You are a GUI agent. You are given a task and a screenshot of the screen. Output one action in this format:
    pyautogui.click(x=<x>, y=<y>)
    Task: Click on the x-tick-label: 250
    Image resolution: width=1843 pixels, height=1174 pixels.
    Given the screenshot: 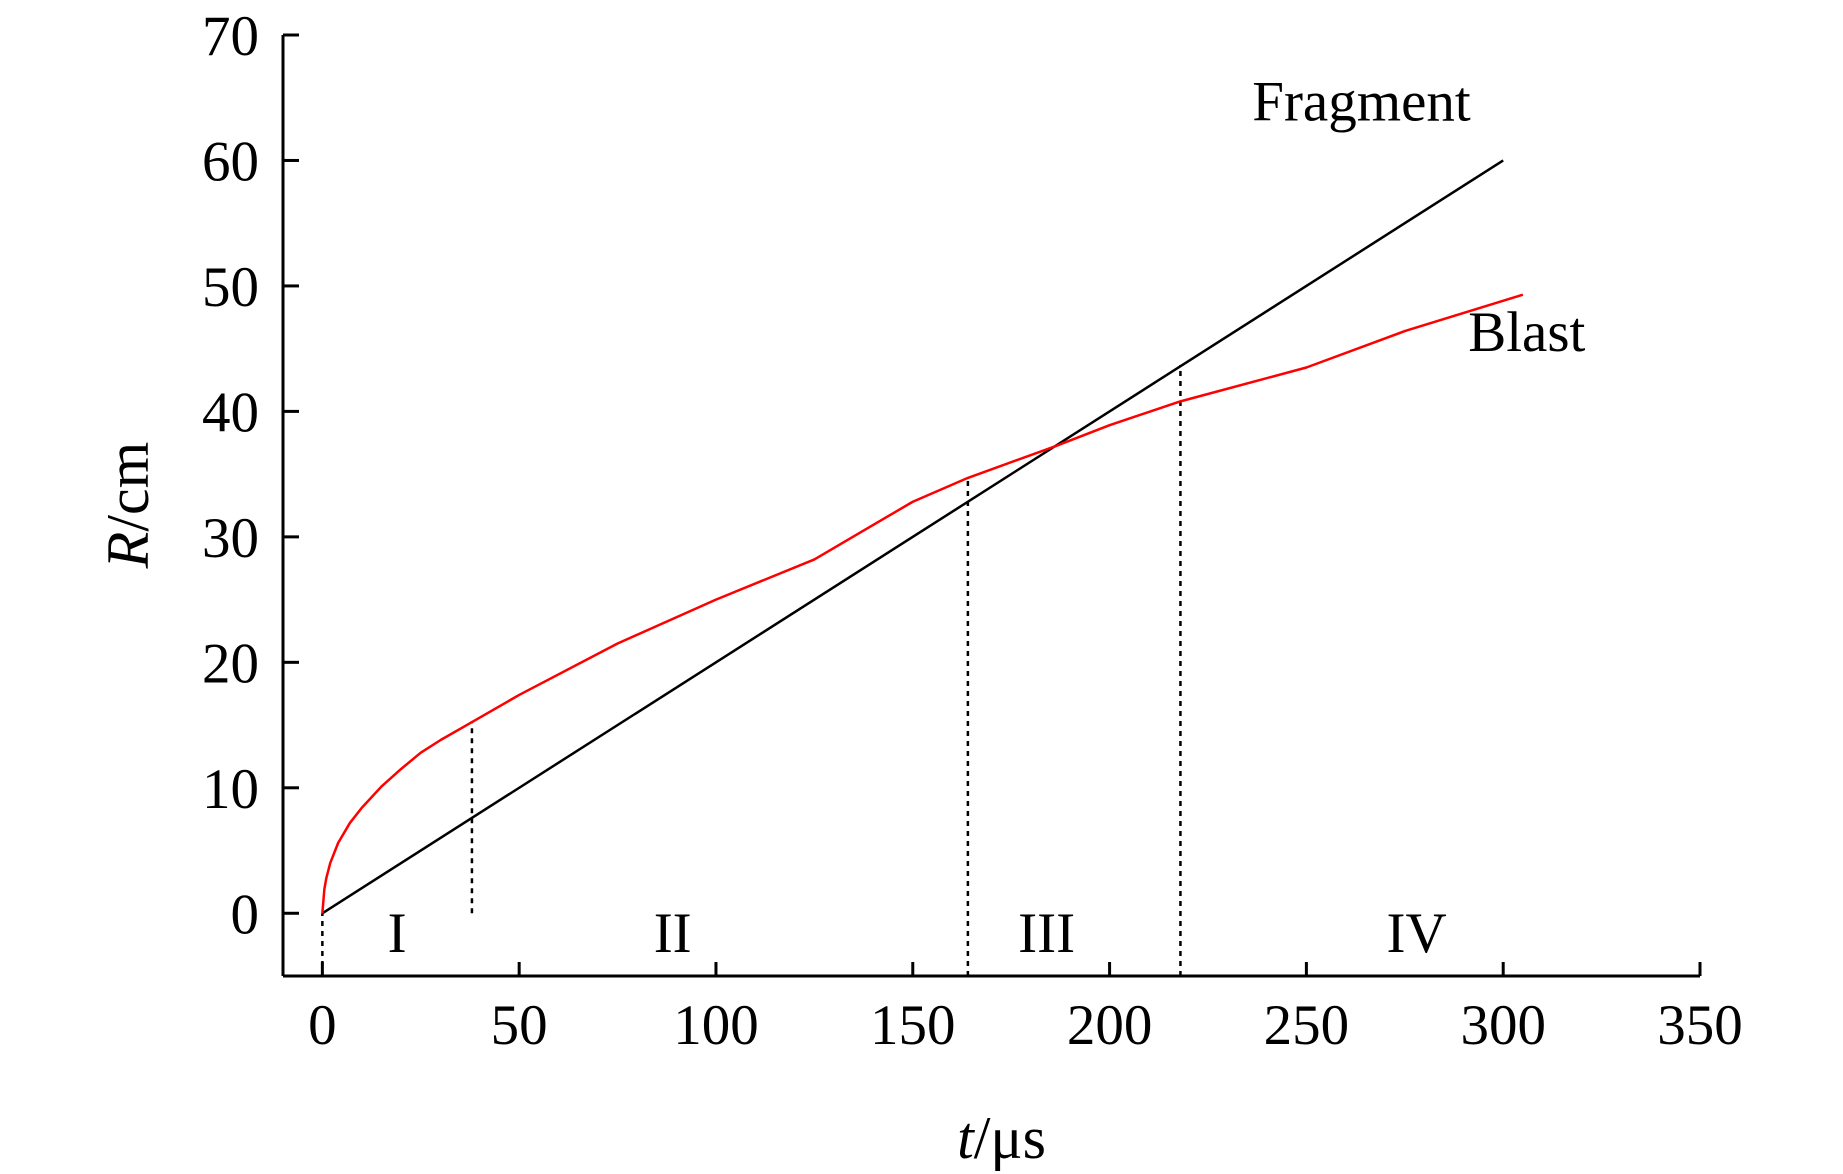 What is the action you would take?
    pyautogui.click(x=1307, y=1025)
    